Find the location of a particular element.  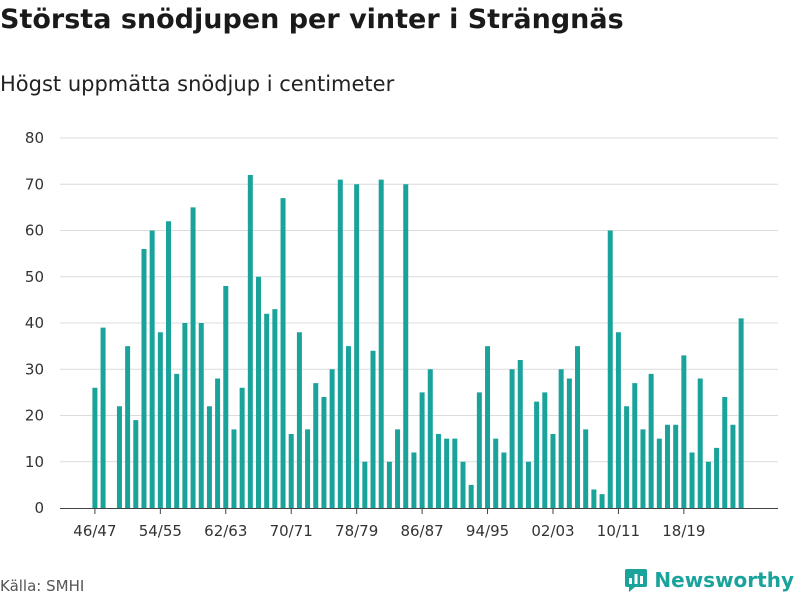

x-tick-label: 78/79 is located at coordinates (356, 531).